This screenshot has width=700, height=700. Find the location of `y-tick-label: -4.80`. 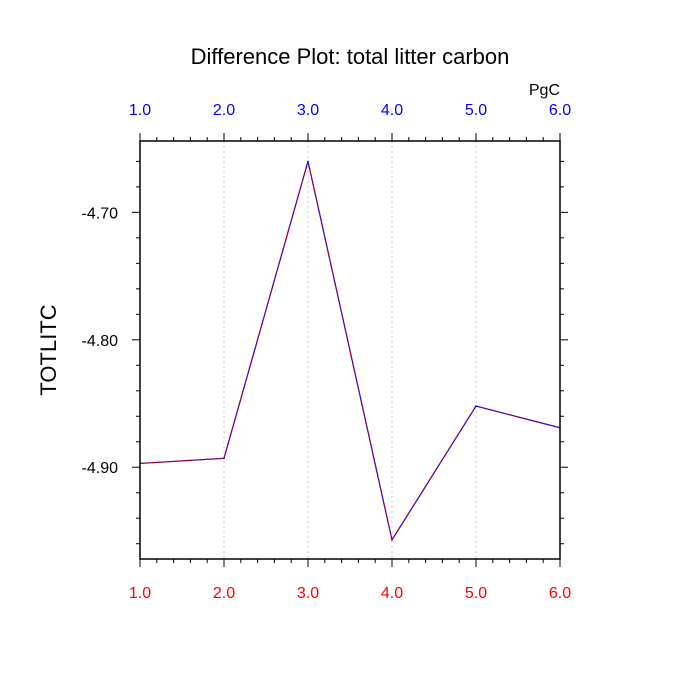

y-tick-label: -4.80 is located at coordinates (100, 341).